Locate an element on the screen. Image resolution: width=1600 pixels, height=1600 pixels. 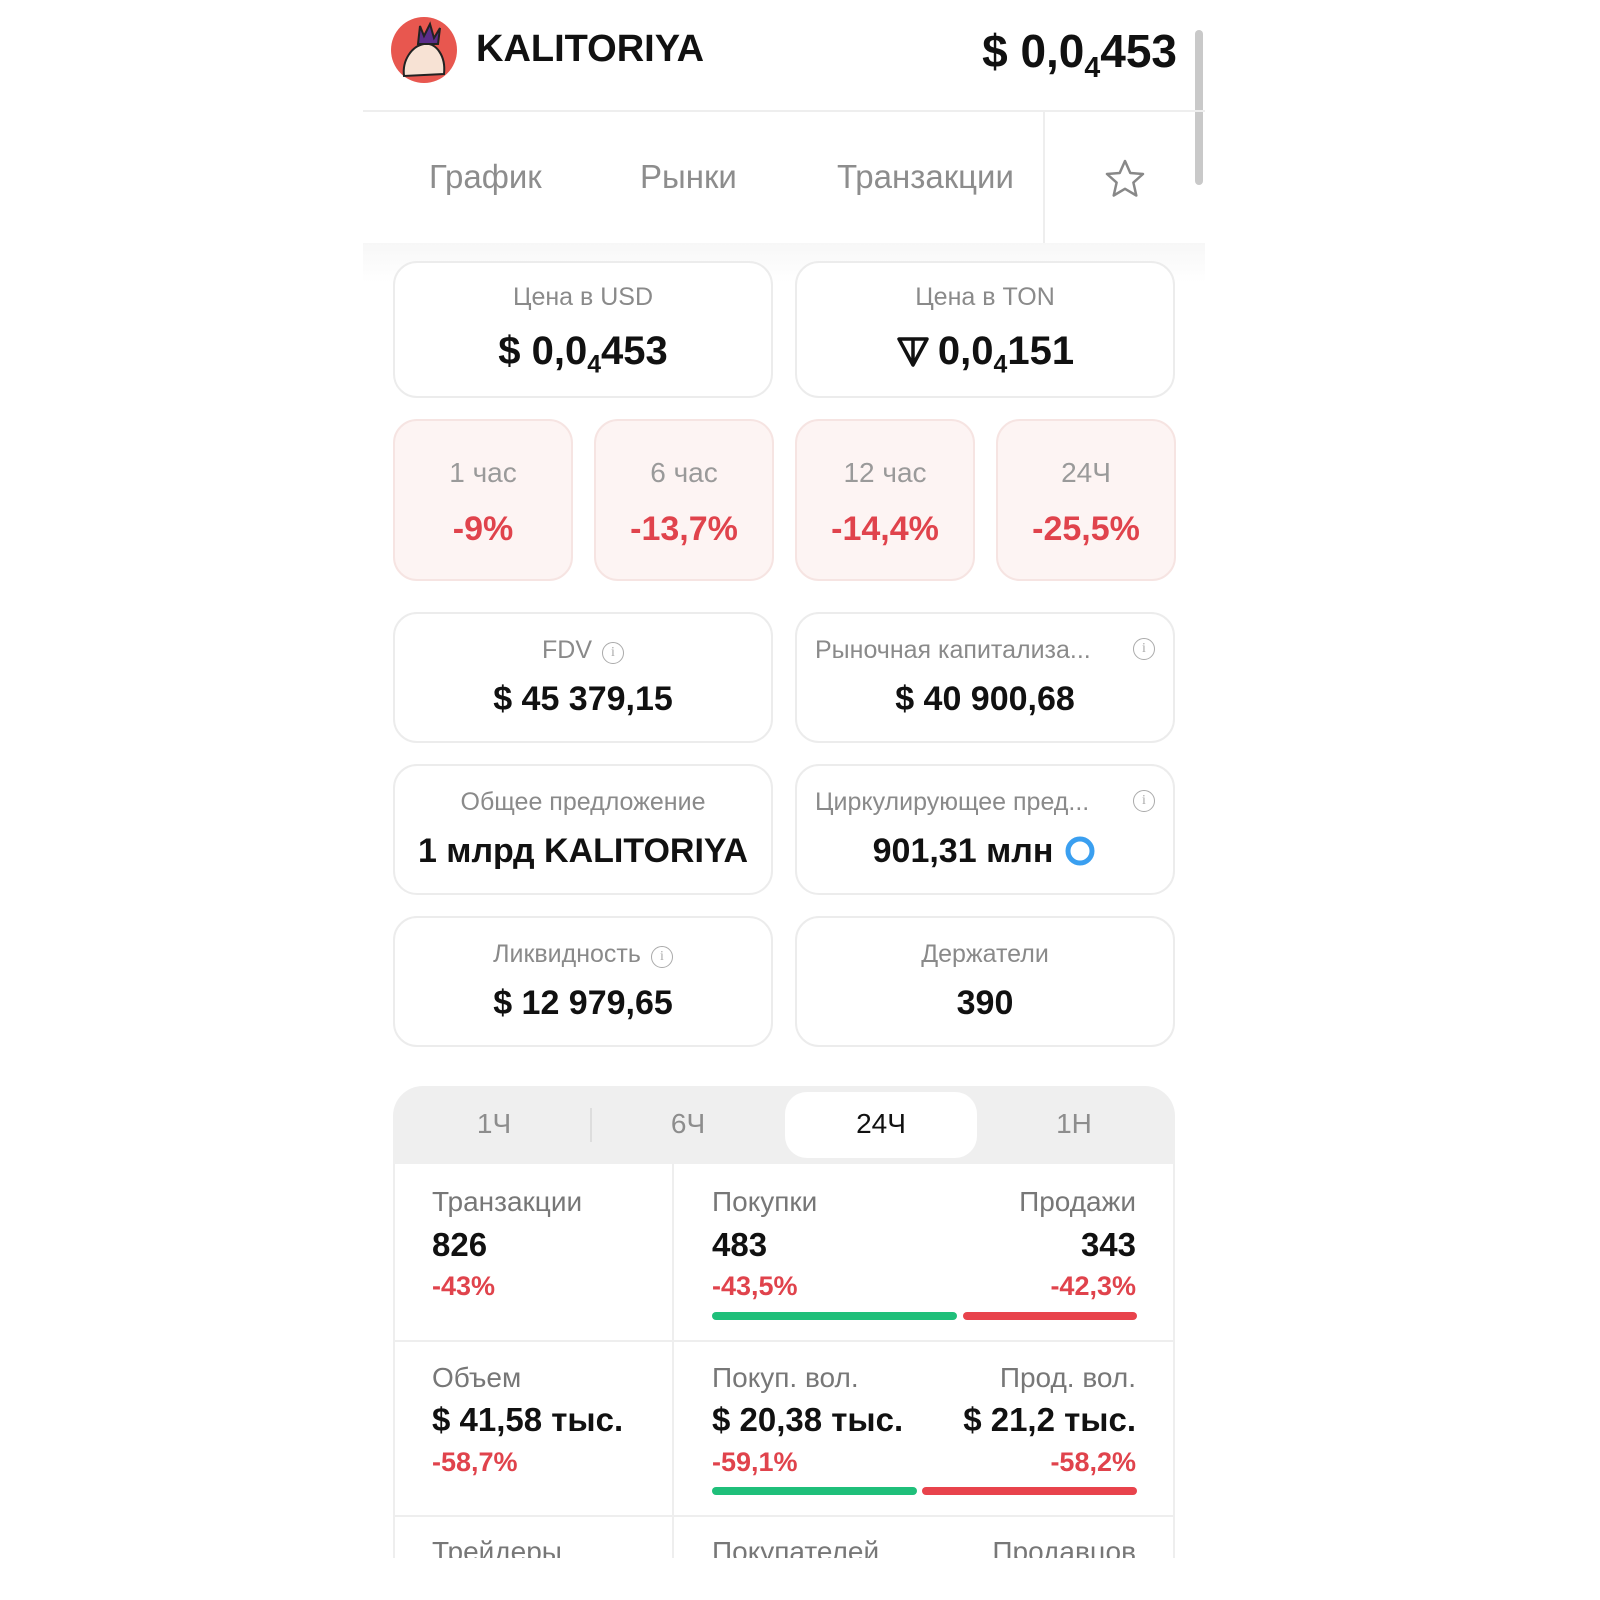
period-button: 24Ч is located at coordinates (881, 1123).